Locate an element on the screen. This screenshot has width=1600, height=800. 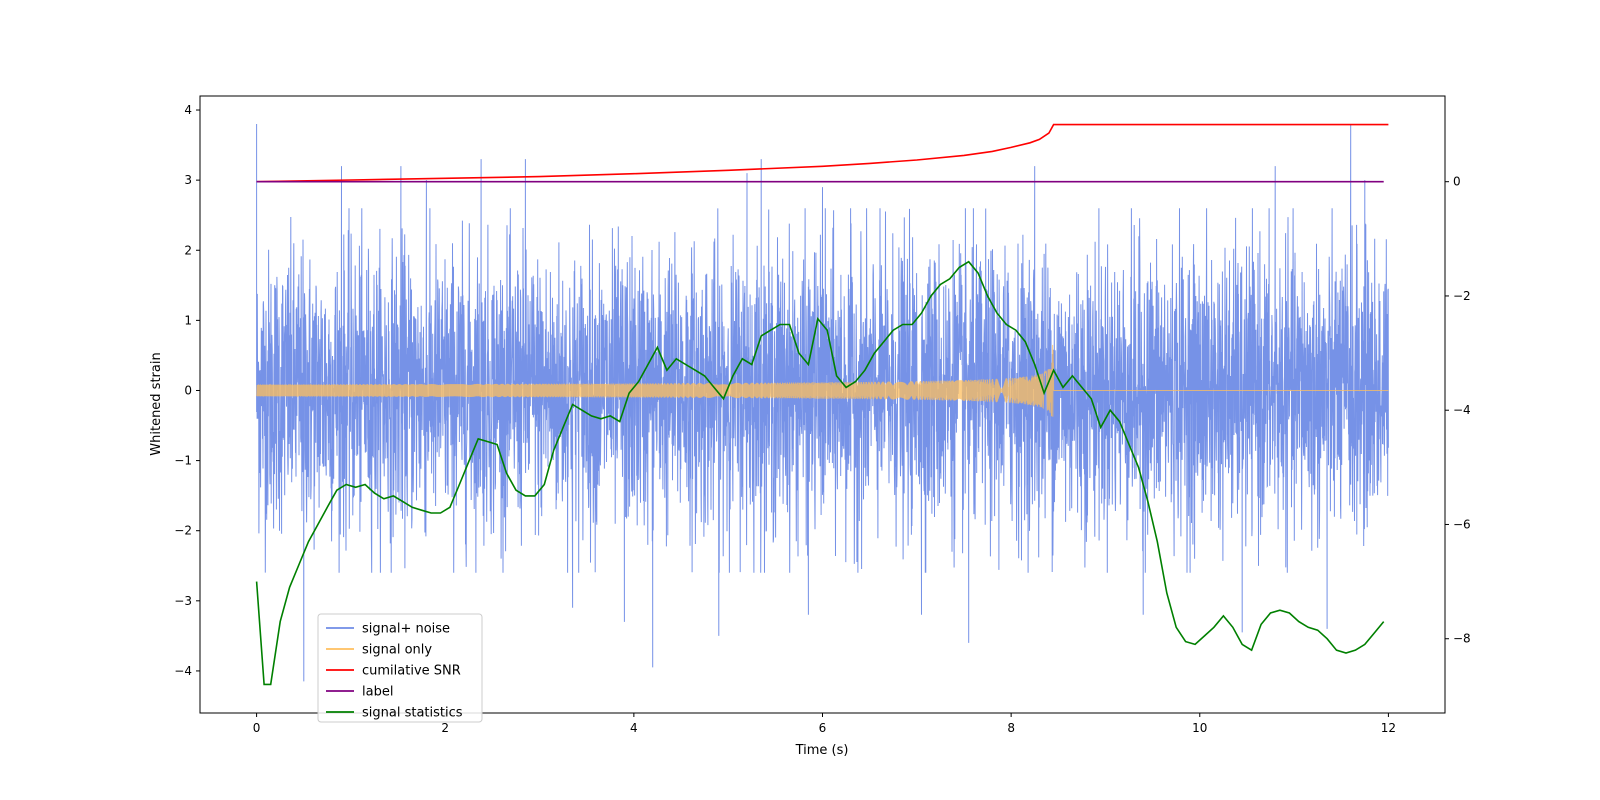
y-tick-label: 0 is located at coordinates (188, 390).